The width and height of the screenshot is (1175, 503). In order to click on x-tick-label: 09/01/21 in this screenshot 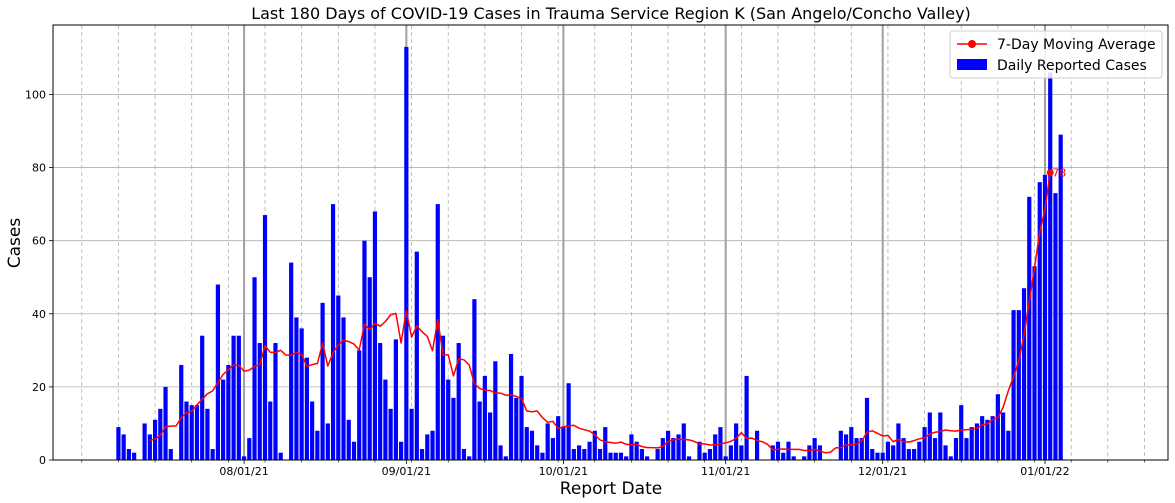, I will do `click(406, 471)`.